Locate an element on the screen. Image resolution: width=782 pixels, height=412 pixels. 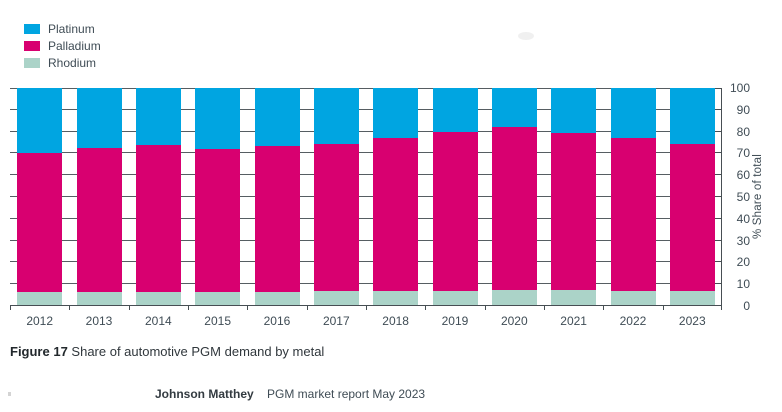
bar-segment-palladium-2021 is located at coordinates (574, 211).